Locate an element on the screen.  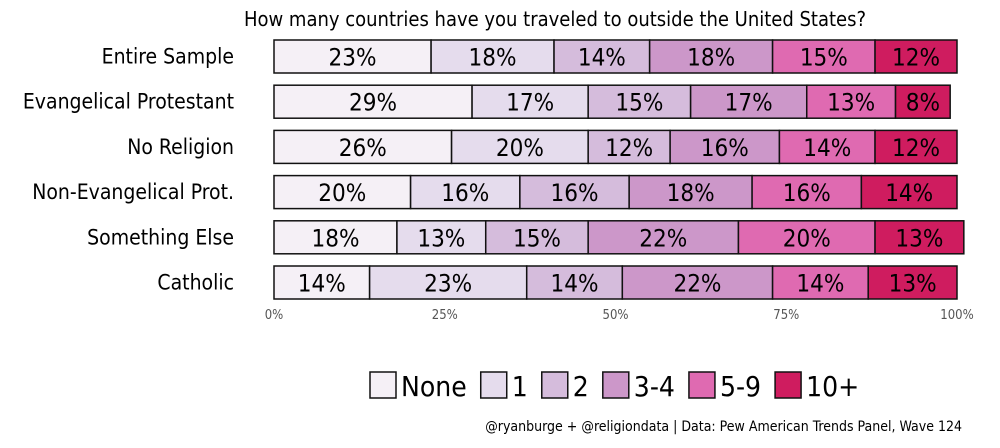
category-label: Entire Sample is located at coordinates (168, 57).